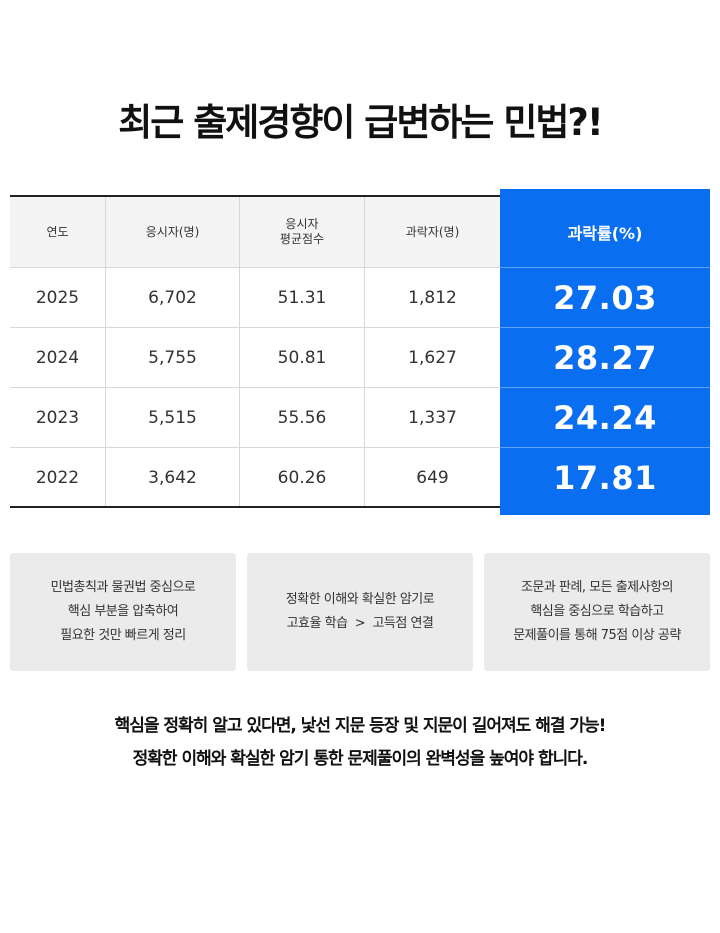 Image resolution: width=720 pixels, height=933 pixels. What do you see at coordinates (173, 477) in the screenshot?
I see `cell-applicants: 3,642` at bounding box center [173, 477].